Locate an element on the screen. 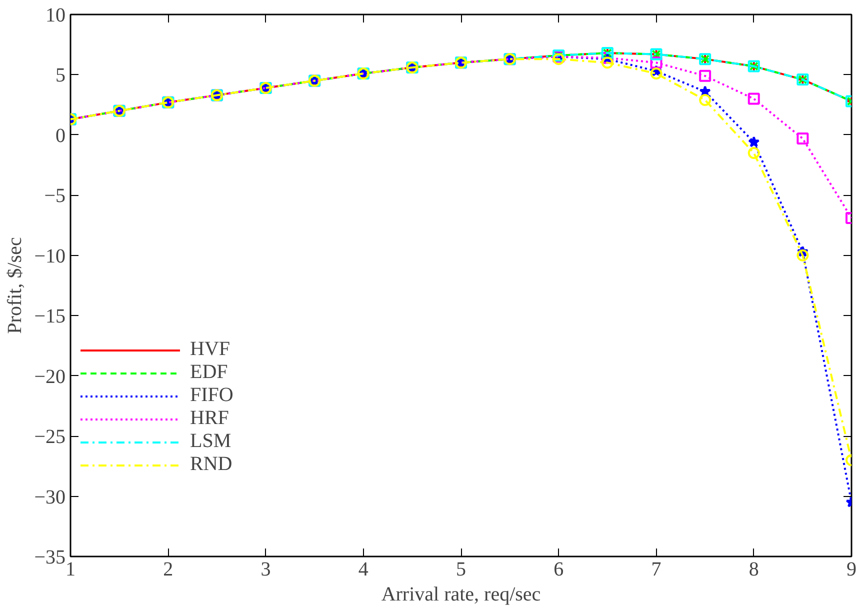 The height and width of the screenshot is (616, 861). y-tick-label: −10 is located at coordinates (50, 256).